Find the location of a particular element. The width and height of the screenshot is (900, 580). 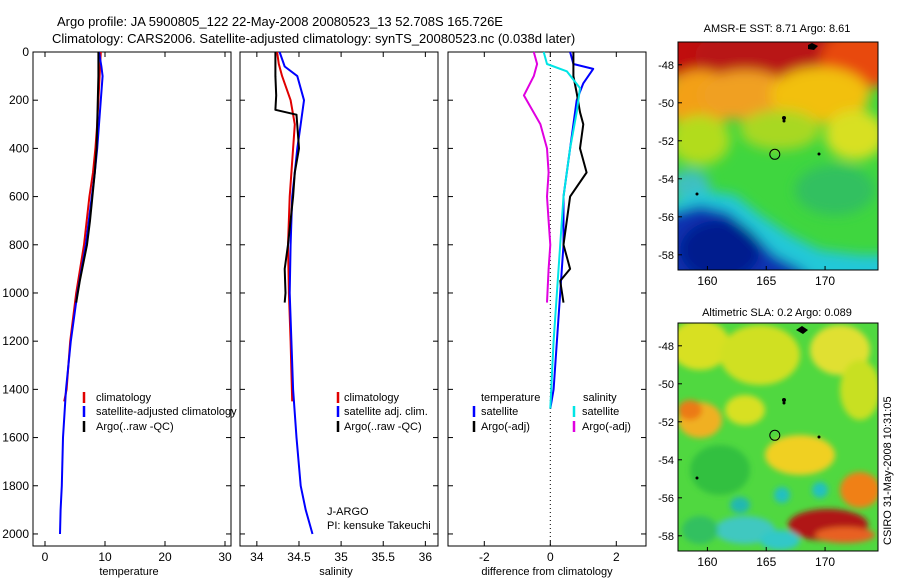

sst-map-ticks: 160 165 170 -48 -50 -52 -54 -56 -58 is located at coordinates (746, 174).